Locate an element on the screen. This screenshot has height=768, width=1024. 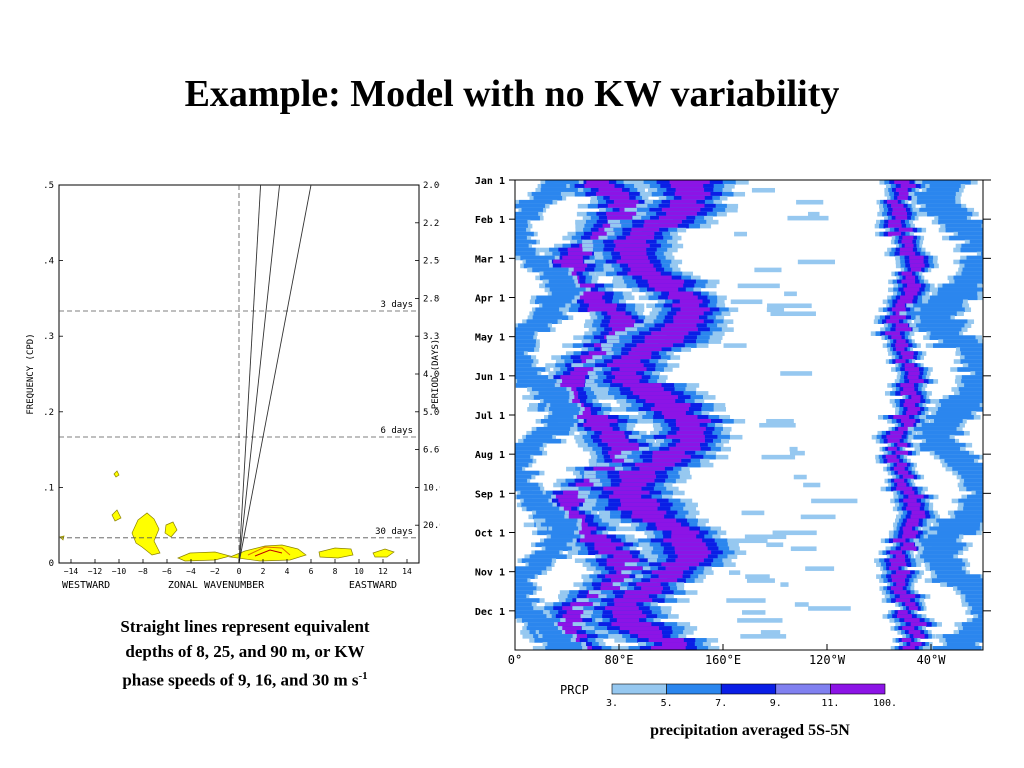
y-tick-label: .3 is located at coordinates (48, 337).